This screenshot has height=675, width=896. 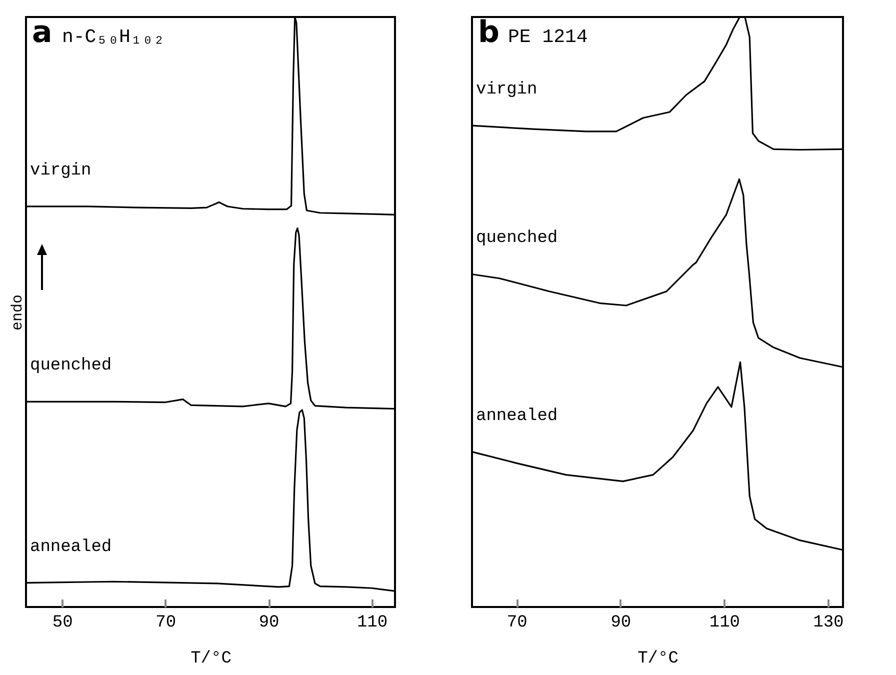 What do you see at coordinates (113, 37) in the screenshot?
I see `text: n-C₅₀H₁₀₂` at bounding box center [113, 37].